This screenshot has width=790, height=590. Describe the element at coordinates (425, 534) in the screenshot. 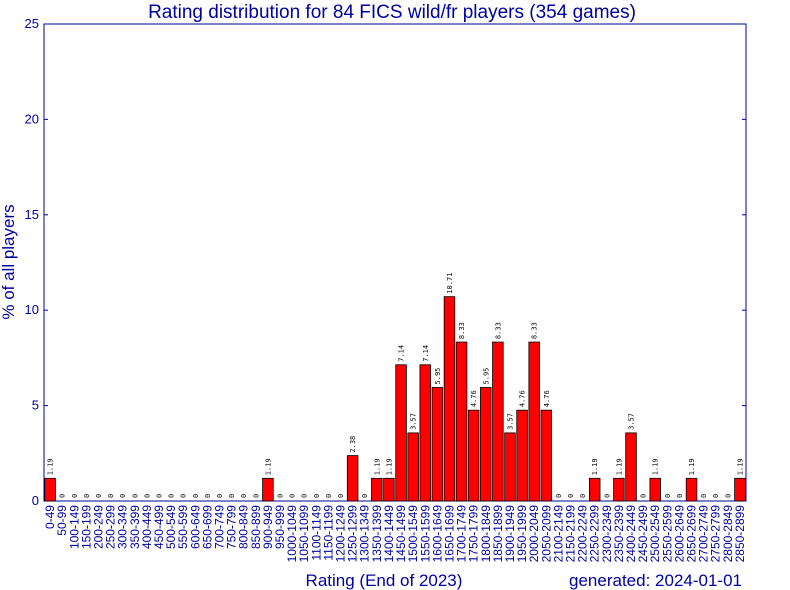

I see `x-tick-label: 1550-1599` at that location.